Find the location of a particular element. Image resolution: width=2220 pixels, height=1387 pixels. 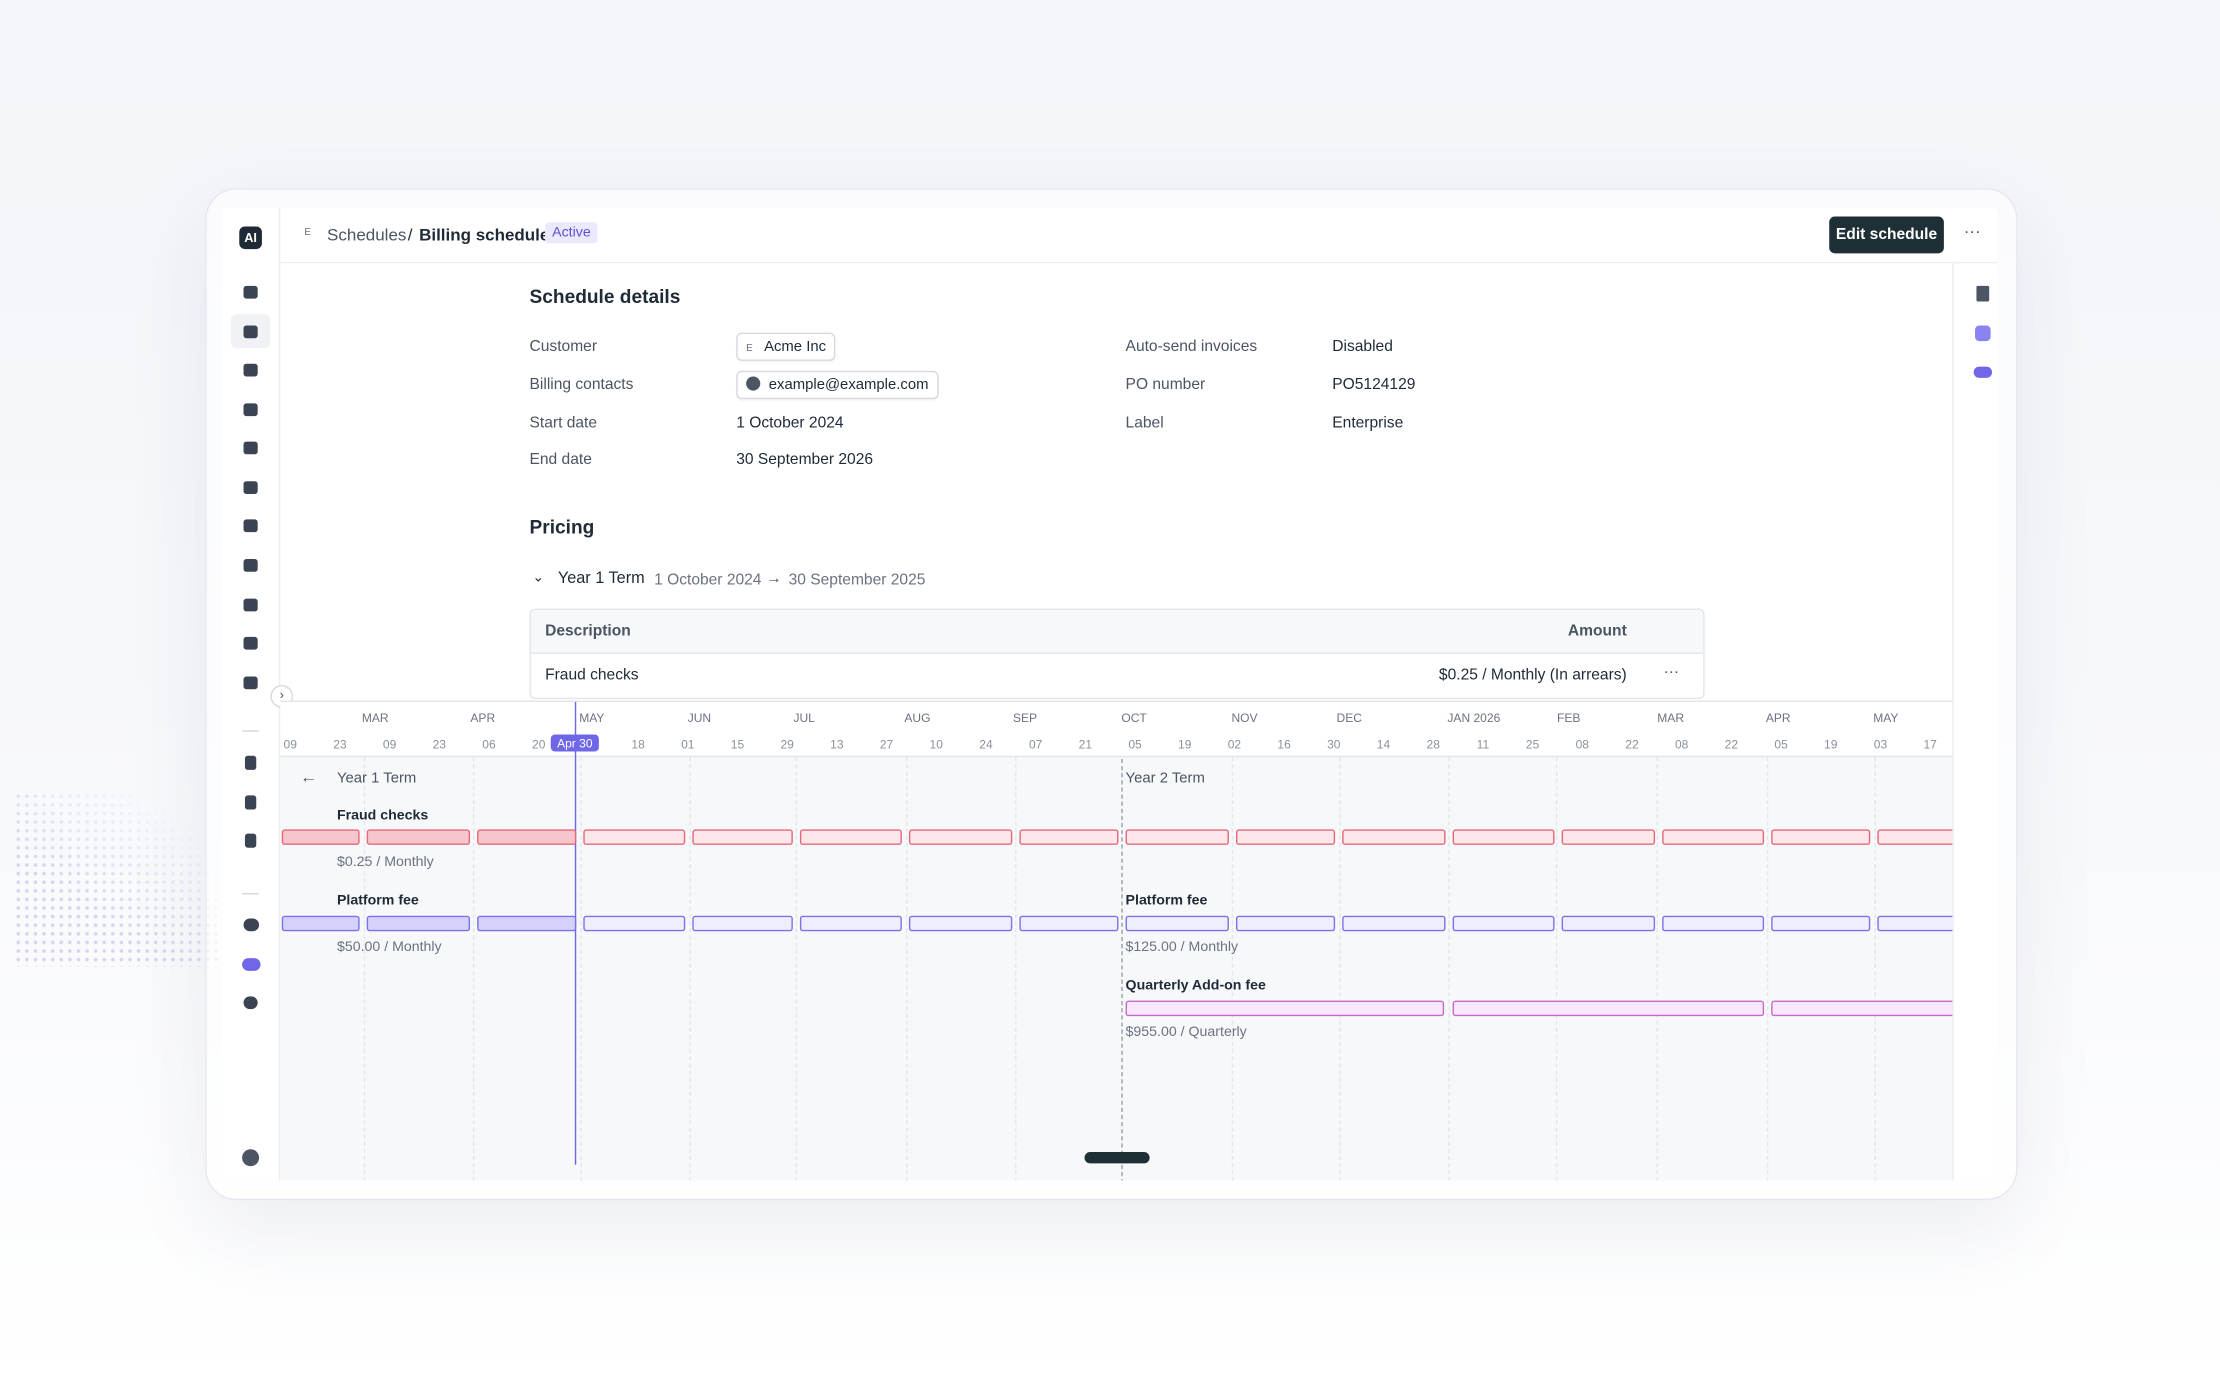

edit-button: Edit schedule is located at coordinates (1886, 235).